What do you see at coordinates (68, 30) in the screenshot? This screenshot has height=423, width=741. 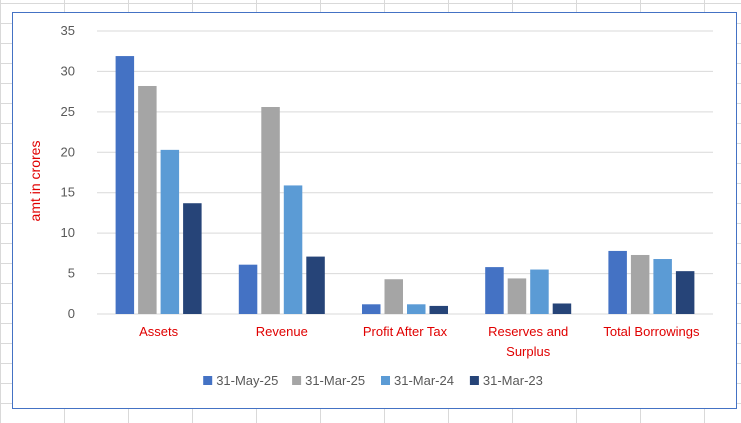 I see `y-tick-label: 35` at bounding box center [68, 30].